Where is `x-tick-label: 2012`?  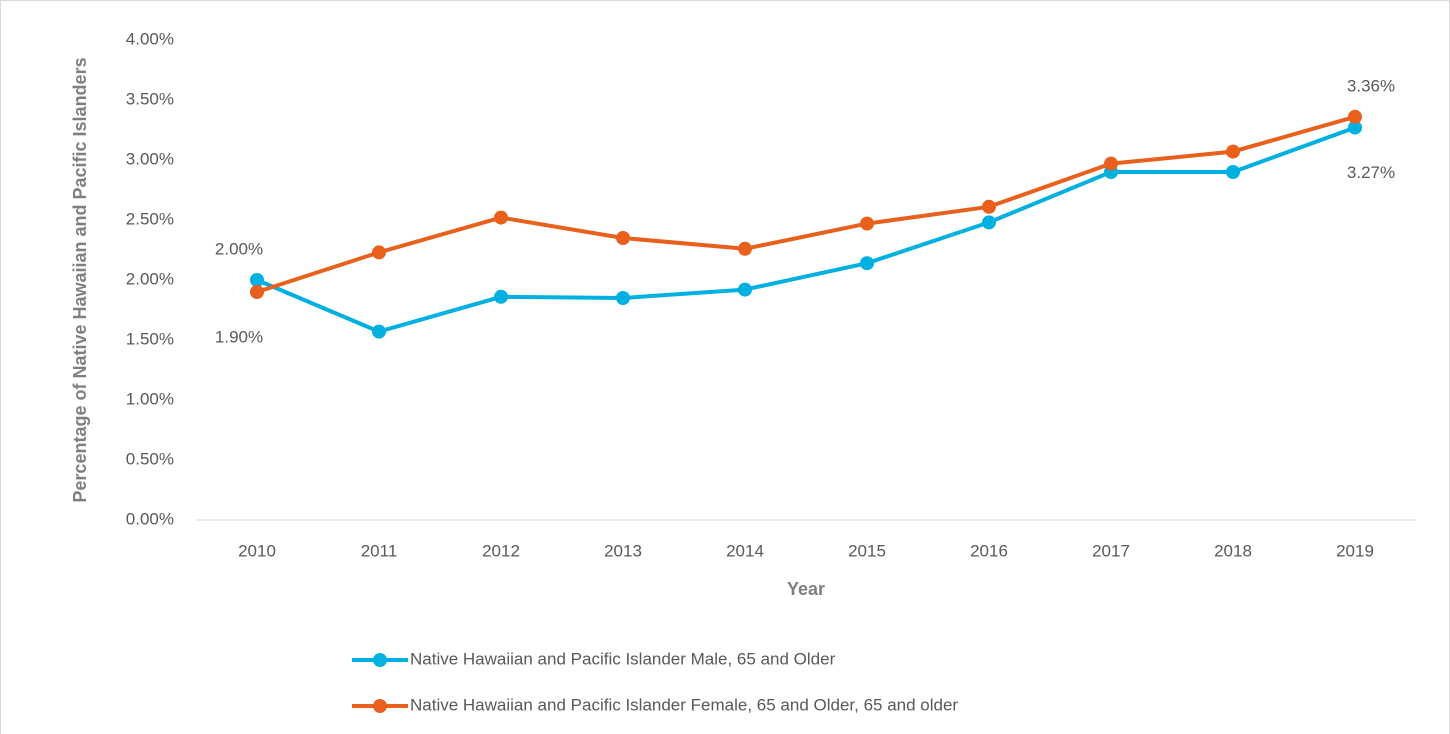
x-tick-label: 2012 is located at coordinates (501, 550).